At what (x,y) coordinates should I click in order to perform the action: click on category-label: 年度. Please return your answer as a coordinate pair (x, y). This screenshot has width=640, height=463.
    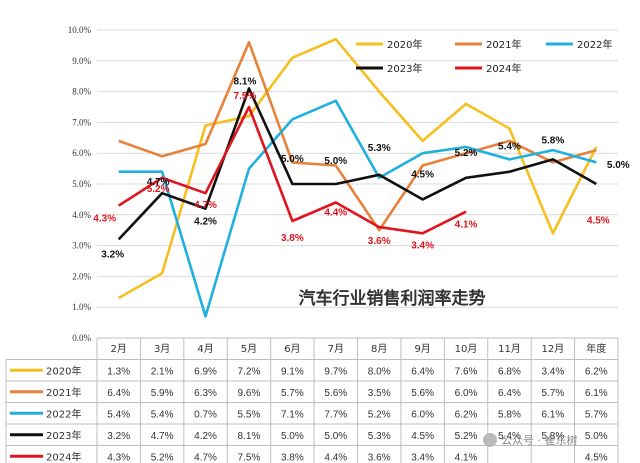
    Looking at the image, I should click on (596, 348).